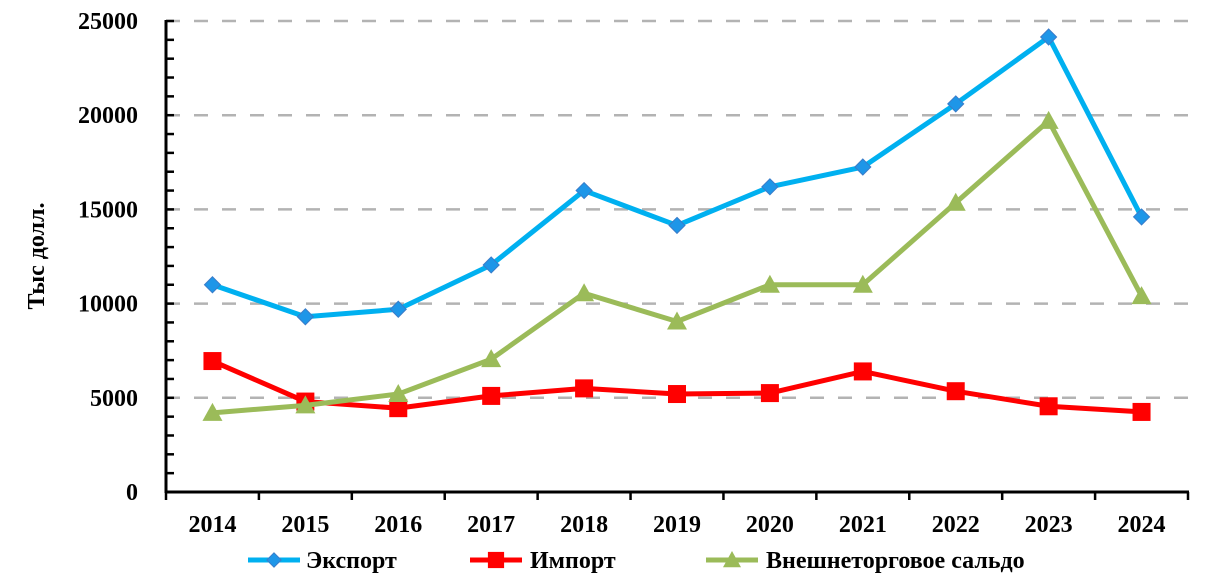 This screenshot has width=1210, height=585. I want to click on y-tick-label: 10000, so click(108, 305).